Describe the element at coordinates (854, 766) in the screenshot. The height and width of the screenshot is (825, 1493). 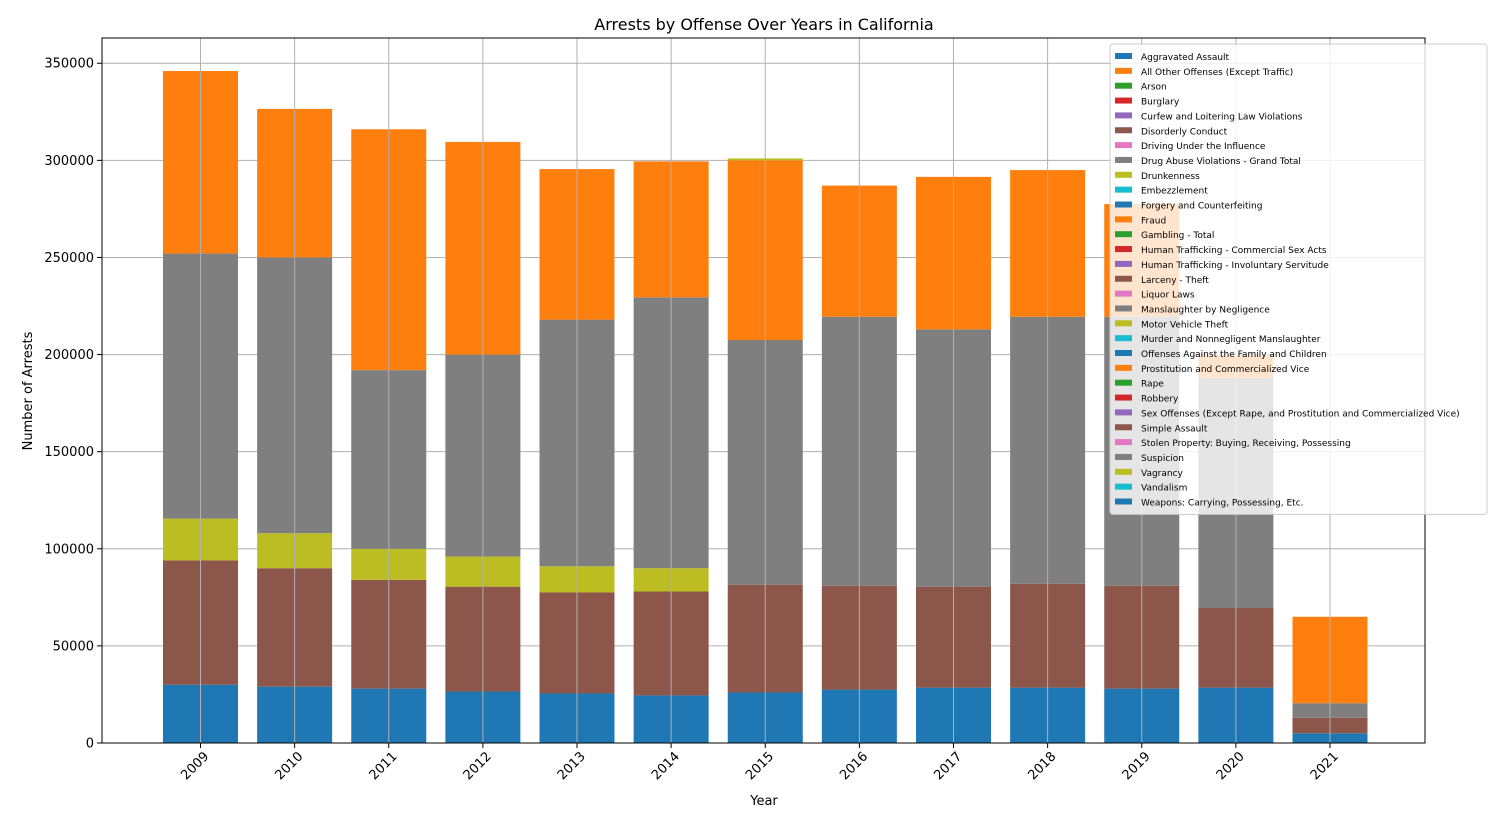
I see `x-tick-label: 2016` at that location.